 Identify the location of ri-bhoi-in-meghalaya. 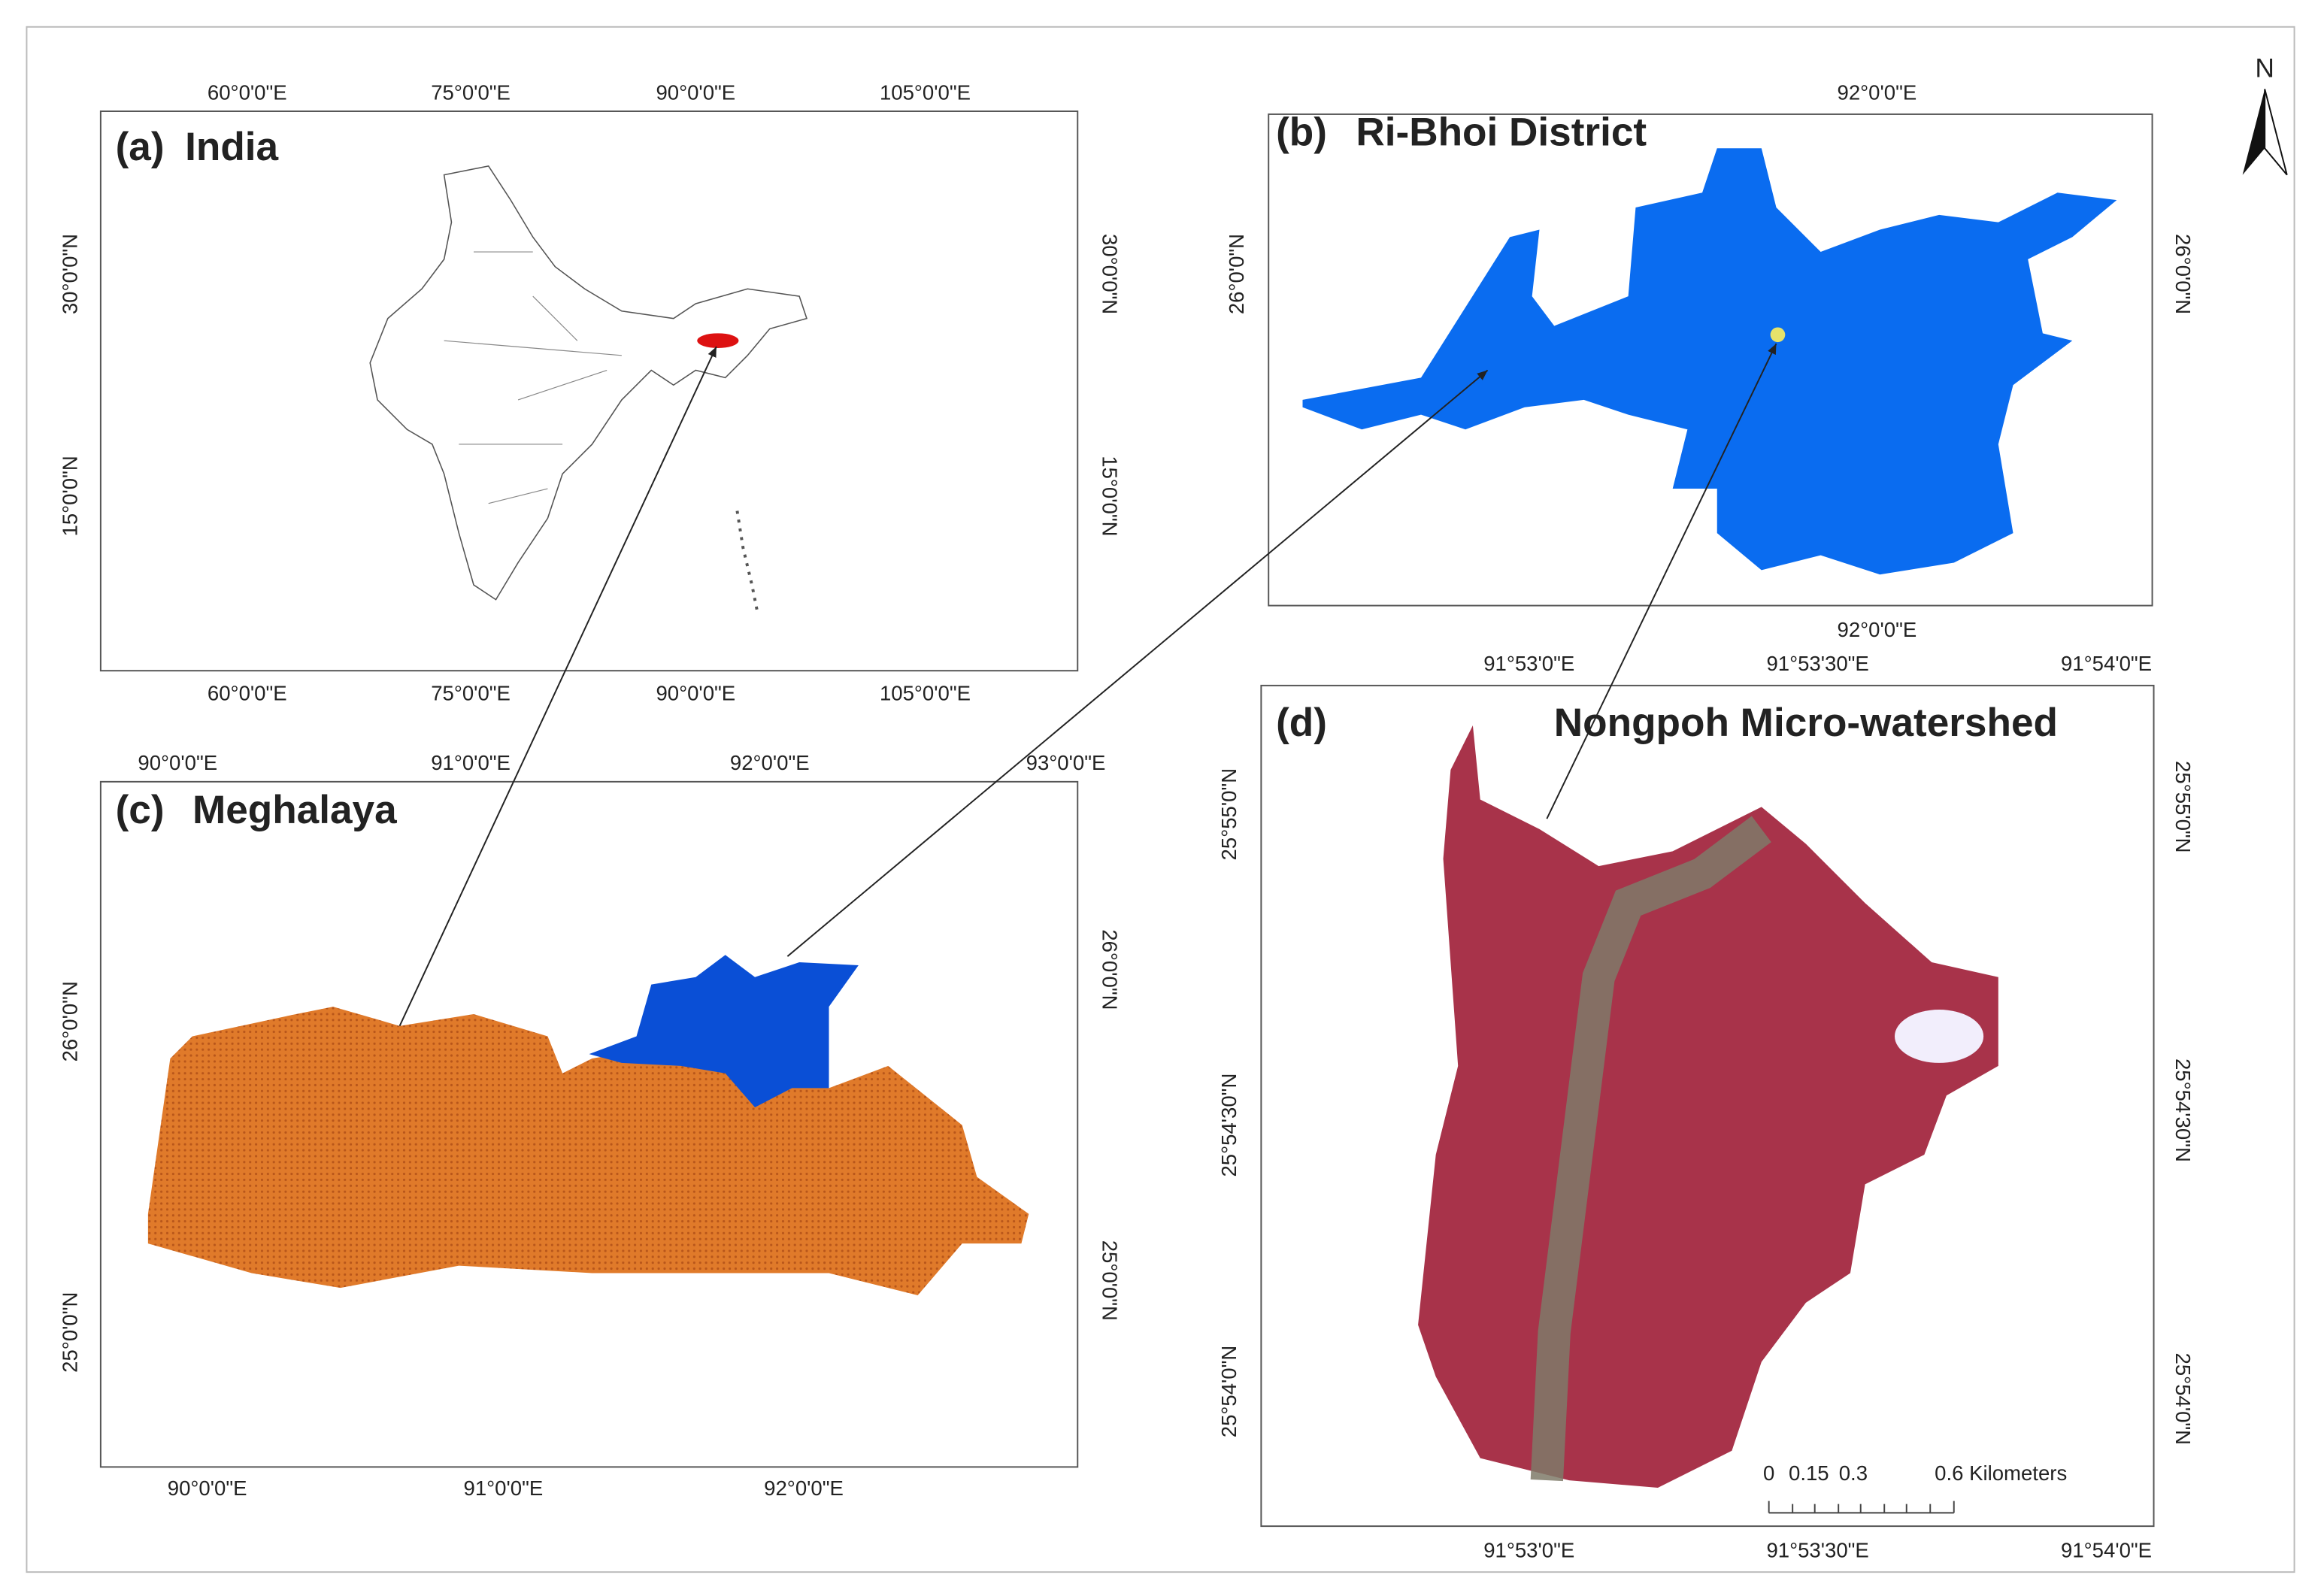
(724, 1031).